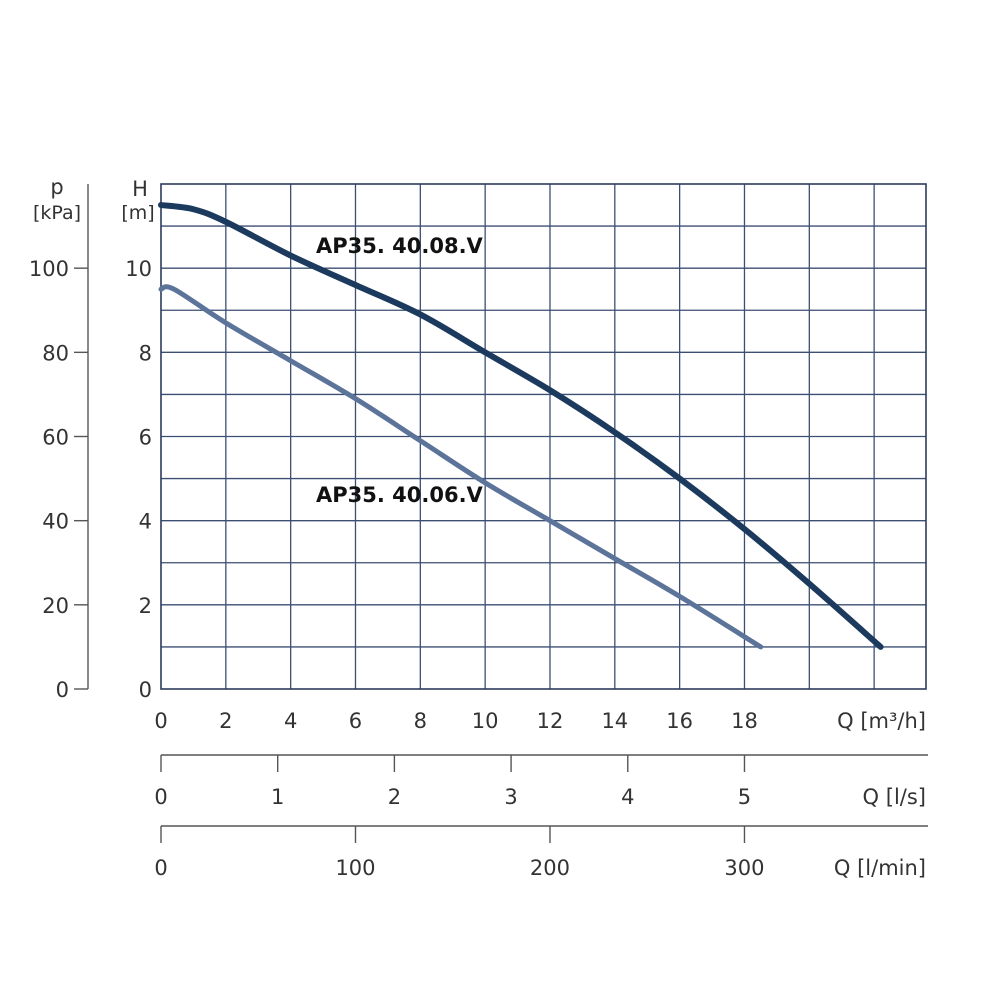 This screenshot has width=1000, height=1000. What do you see at coordinates (744, 797) in the screenshot?
I see `q-secondary-axis-tick-label: 5` at bounding box center [744, 797].